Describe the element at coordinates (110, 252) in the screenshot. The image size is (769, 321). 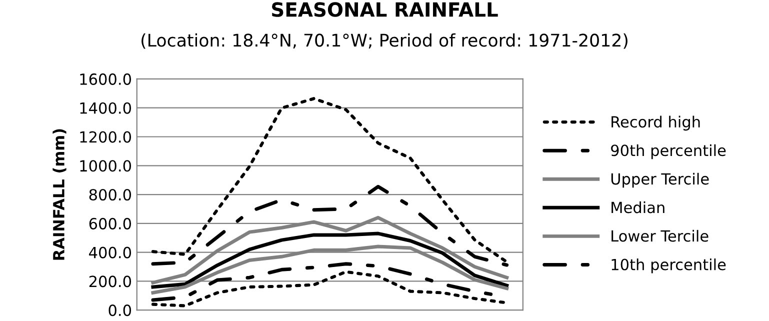
I see `y-tick-label: 400.0` at that location.